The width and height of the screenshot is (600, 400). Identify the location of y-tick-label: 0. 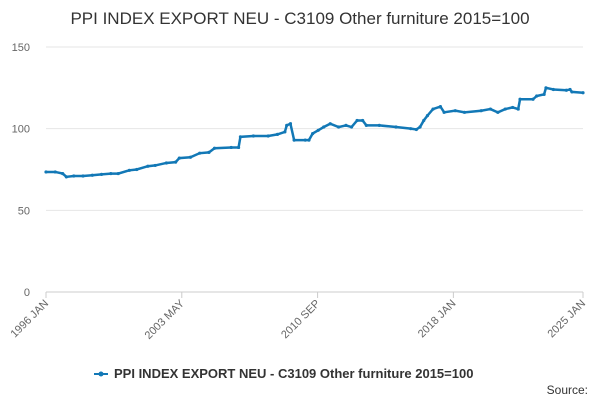
(27, 293).